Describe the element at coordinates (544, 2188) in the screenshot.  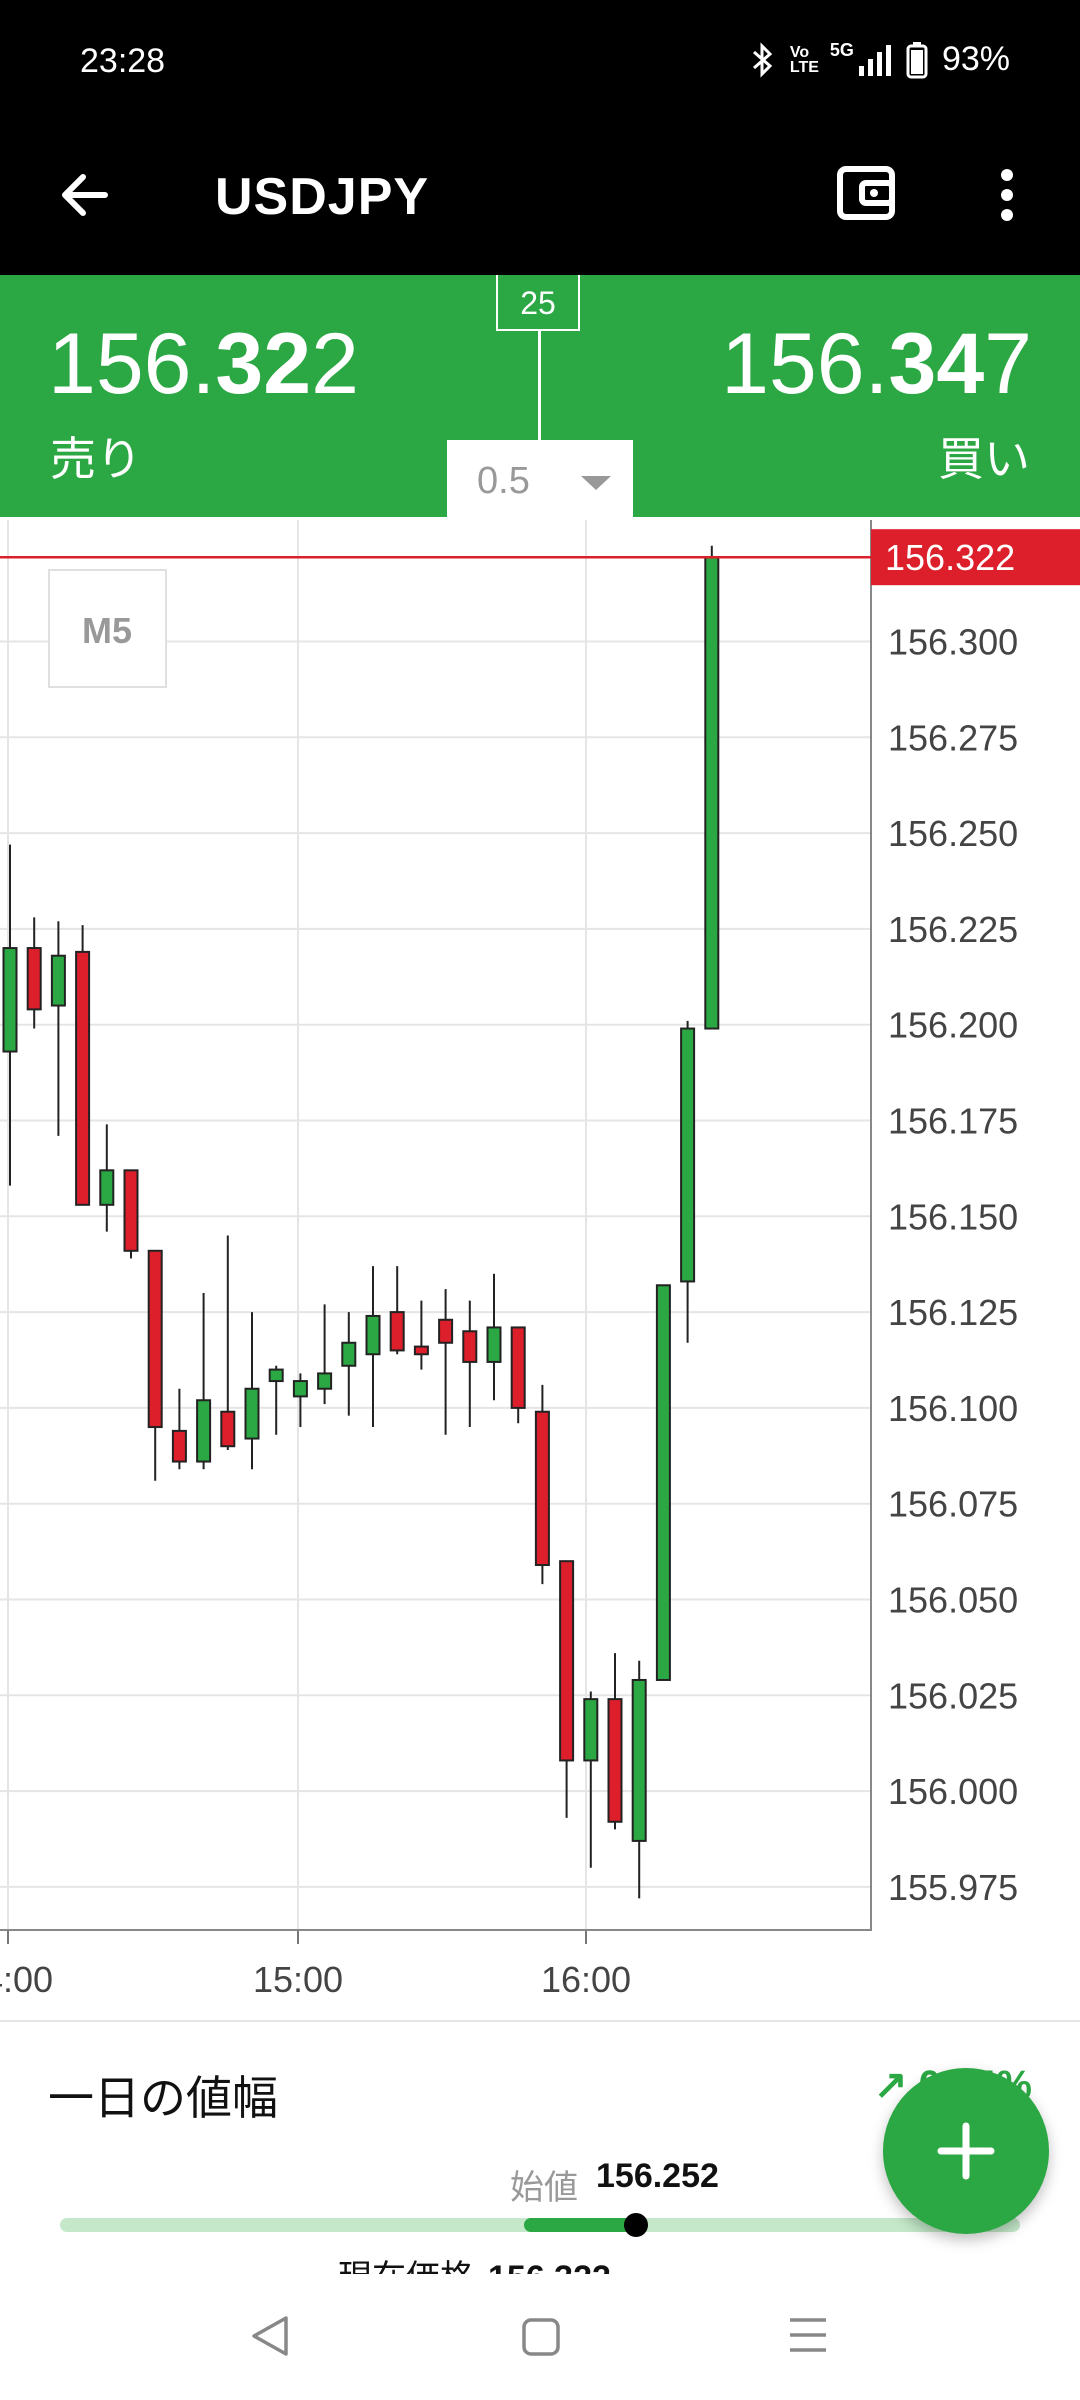
I see `open-label: 始値` at that location.